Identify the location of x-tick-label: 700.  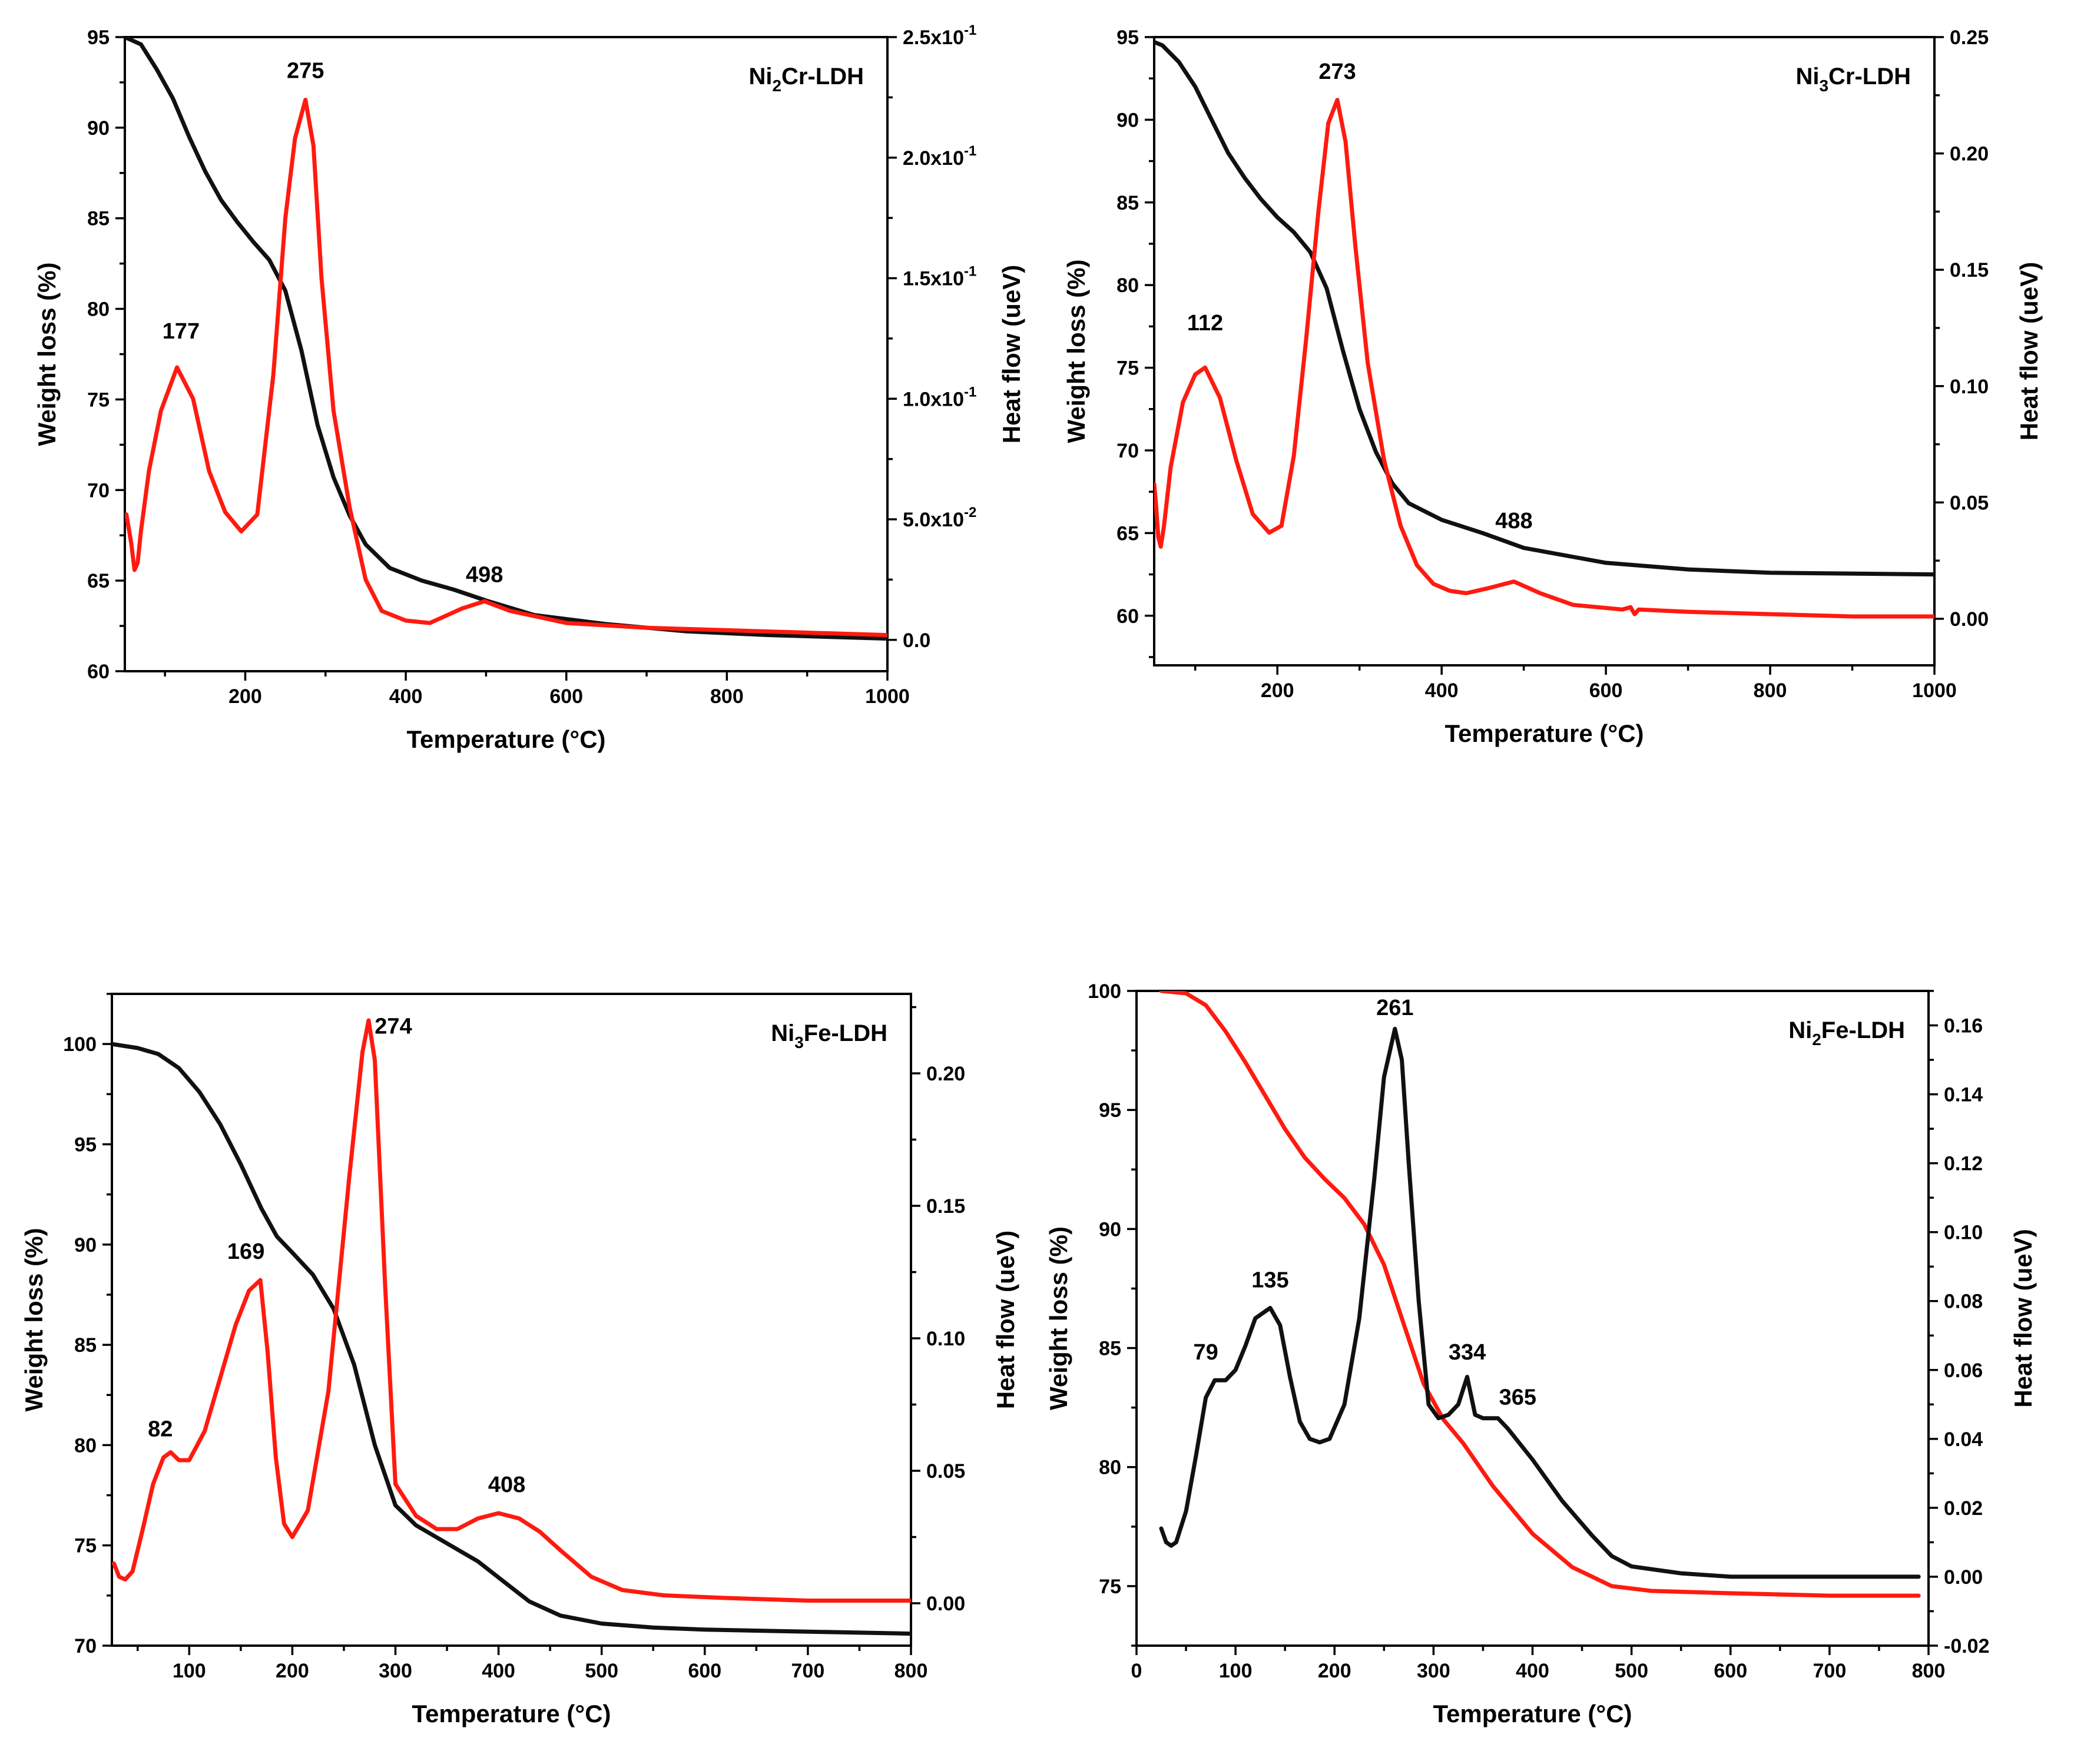
(1830, 1671).